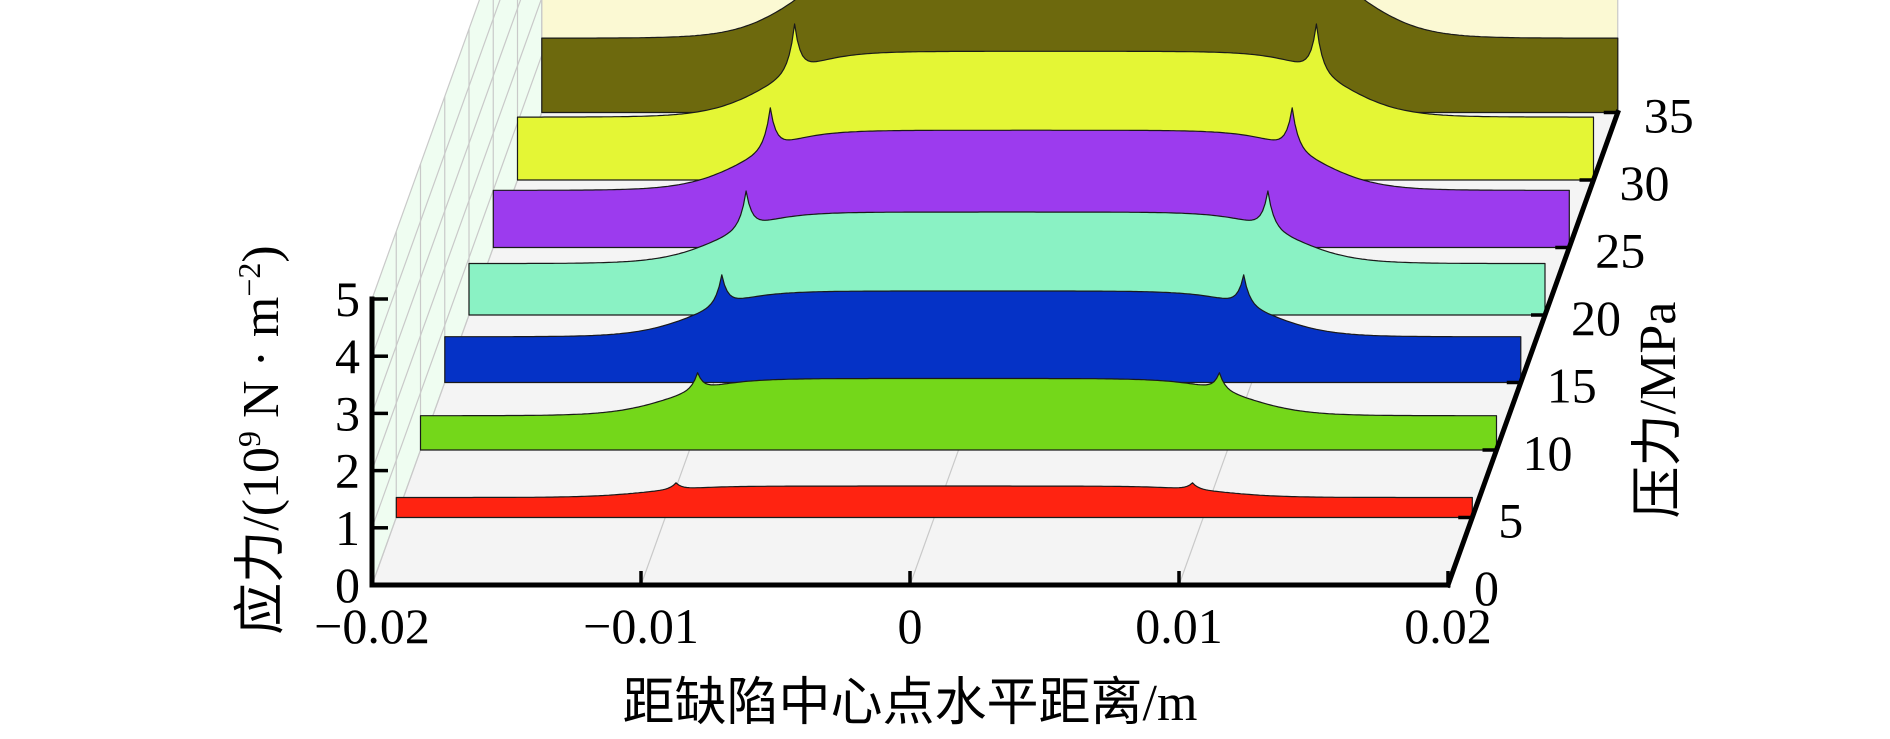 The width and height of the screenshot is (1890, 739). What do you see at coordinates (347, 413) in the screenshot?
I see `z-tick-label: 3` at bounding box center [347, 413].